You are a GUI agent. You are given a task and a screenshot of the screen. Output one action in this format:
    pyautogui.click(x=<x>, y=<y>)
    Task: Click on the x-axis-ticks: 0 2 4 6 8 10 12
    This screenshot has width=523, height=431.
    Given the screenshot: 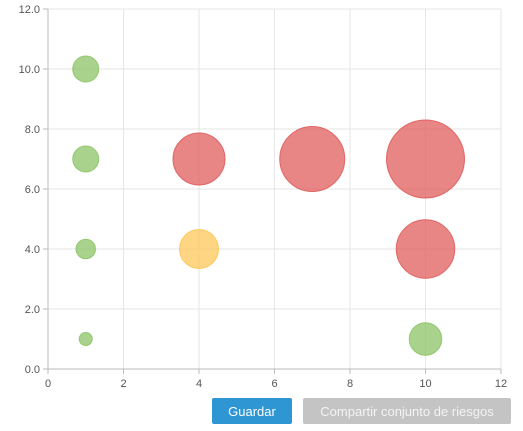 What is the action you would take?
    pyautogui.click(x=276, y=379)
    